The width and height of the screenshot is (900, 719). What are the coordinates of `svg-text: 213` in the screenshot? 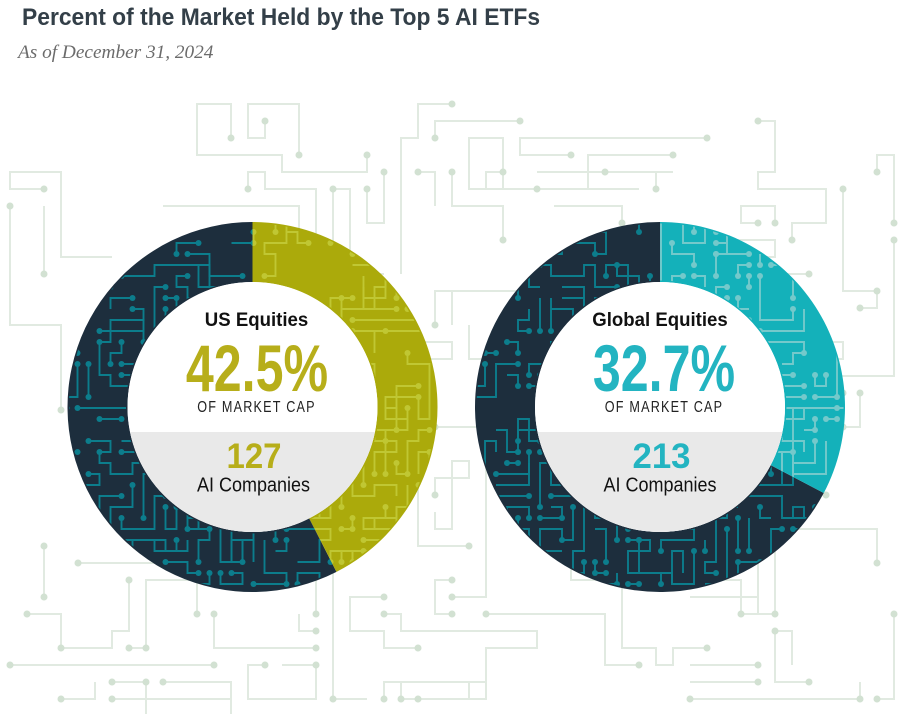 It's located at (661, 456).